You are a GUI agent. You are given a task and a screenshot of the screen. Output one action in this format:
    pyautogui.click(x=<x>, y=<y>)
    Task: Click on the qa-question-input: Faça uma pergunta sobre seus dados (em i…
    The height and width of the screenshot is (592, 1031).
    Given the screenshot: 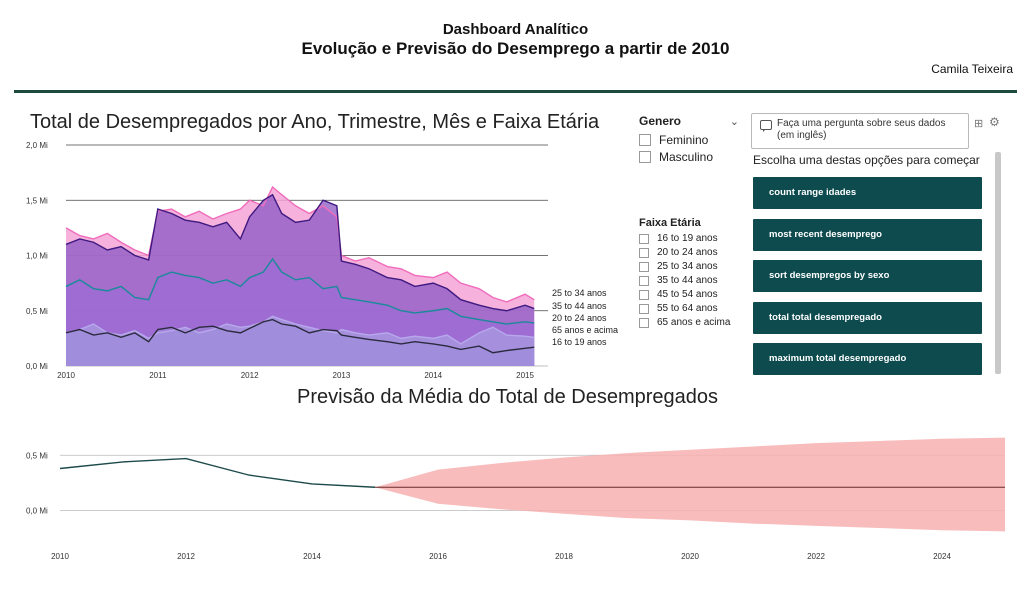 What is the action you would take?
    pyautogui.click(x=860, y=131)
    